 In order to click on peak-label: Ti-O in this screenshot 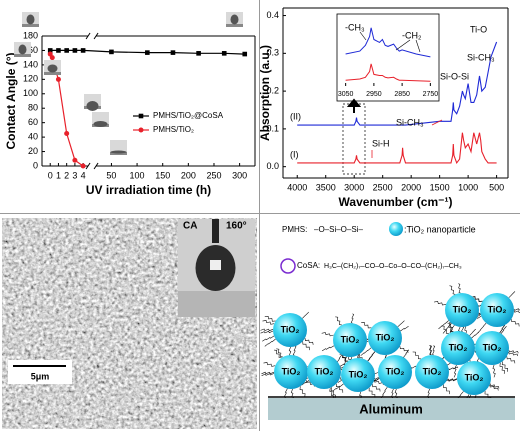, I will do `click(478, 29)`.